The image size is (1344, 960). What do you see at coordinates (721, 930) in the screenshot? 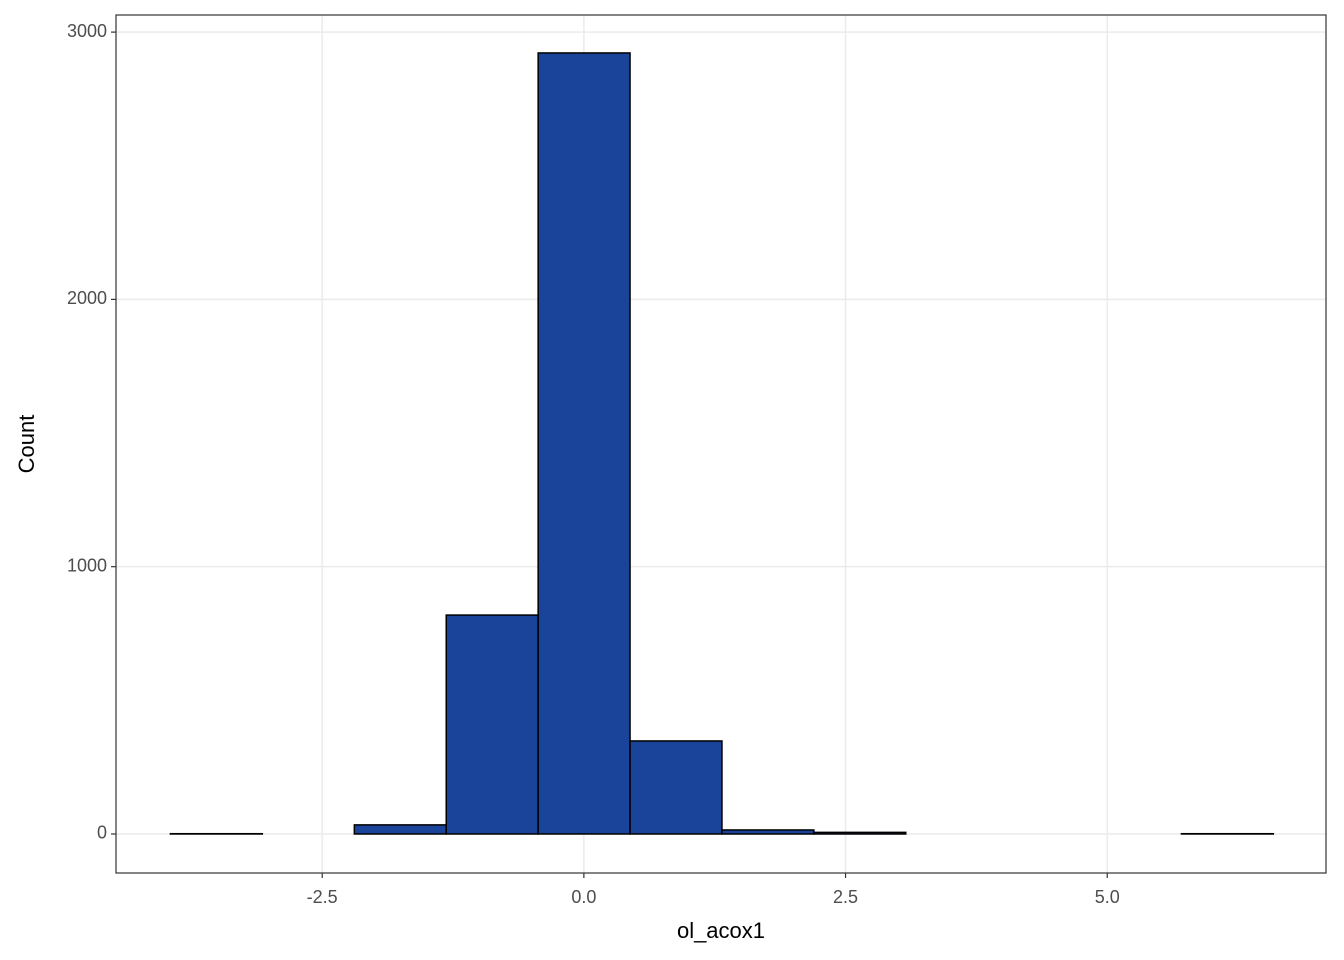
I see `x-axis-title: ol_acox1` at bounding box center [721, 930].